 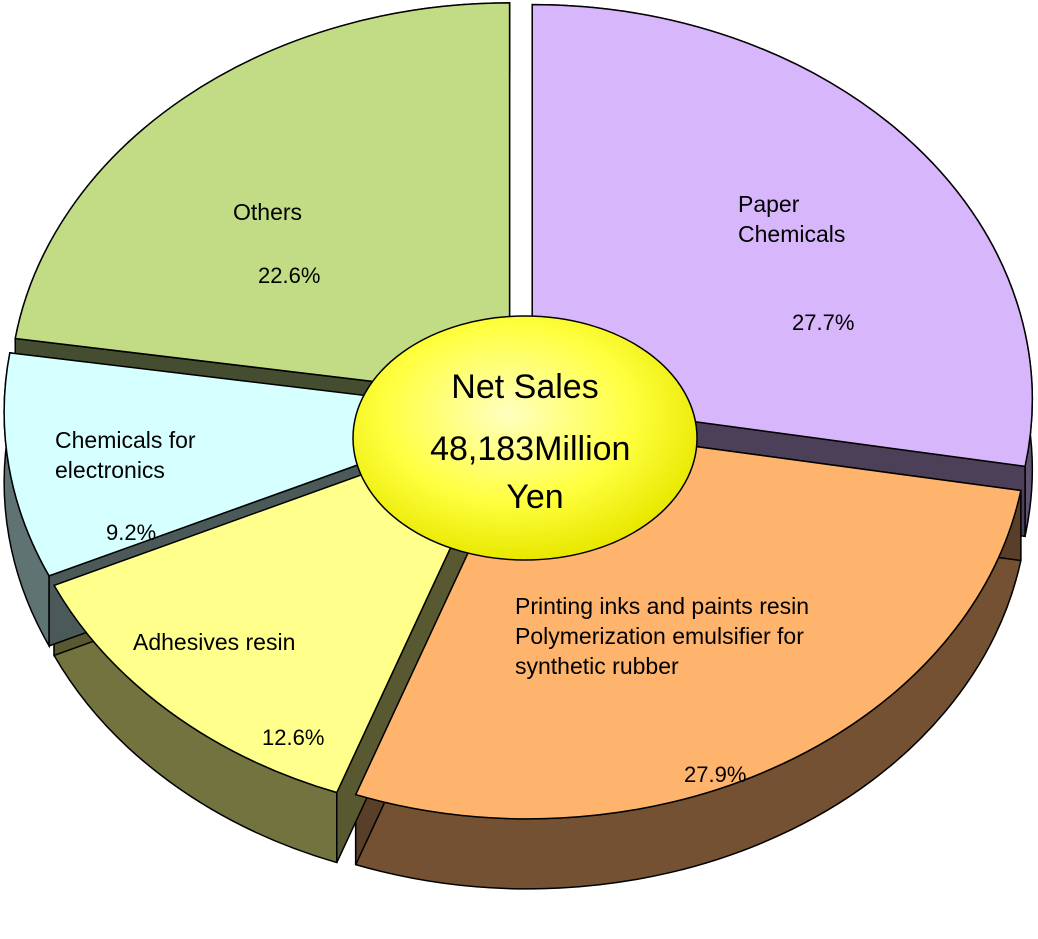 What do you see at coordinates (823, 322) in the screenshot?
I see `value-label: 27.7%` at bounding box center [823, 322].